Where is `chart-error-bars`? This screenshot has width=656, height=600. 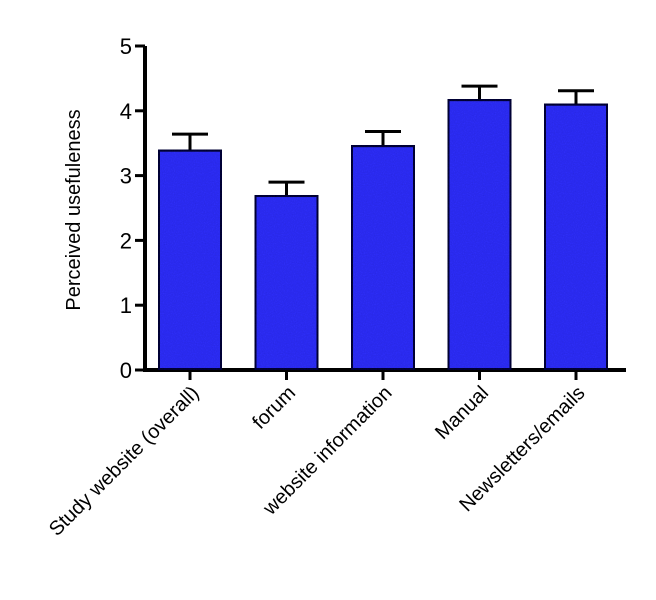
chart-error-bars is located at coordinates (383, 140).